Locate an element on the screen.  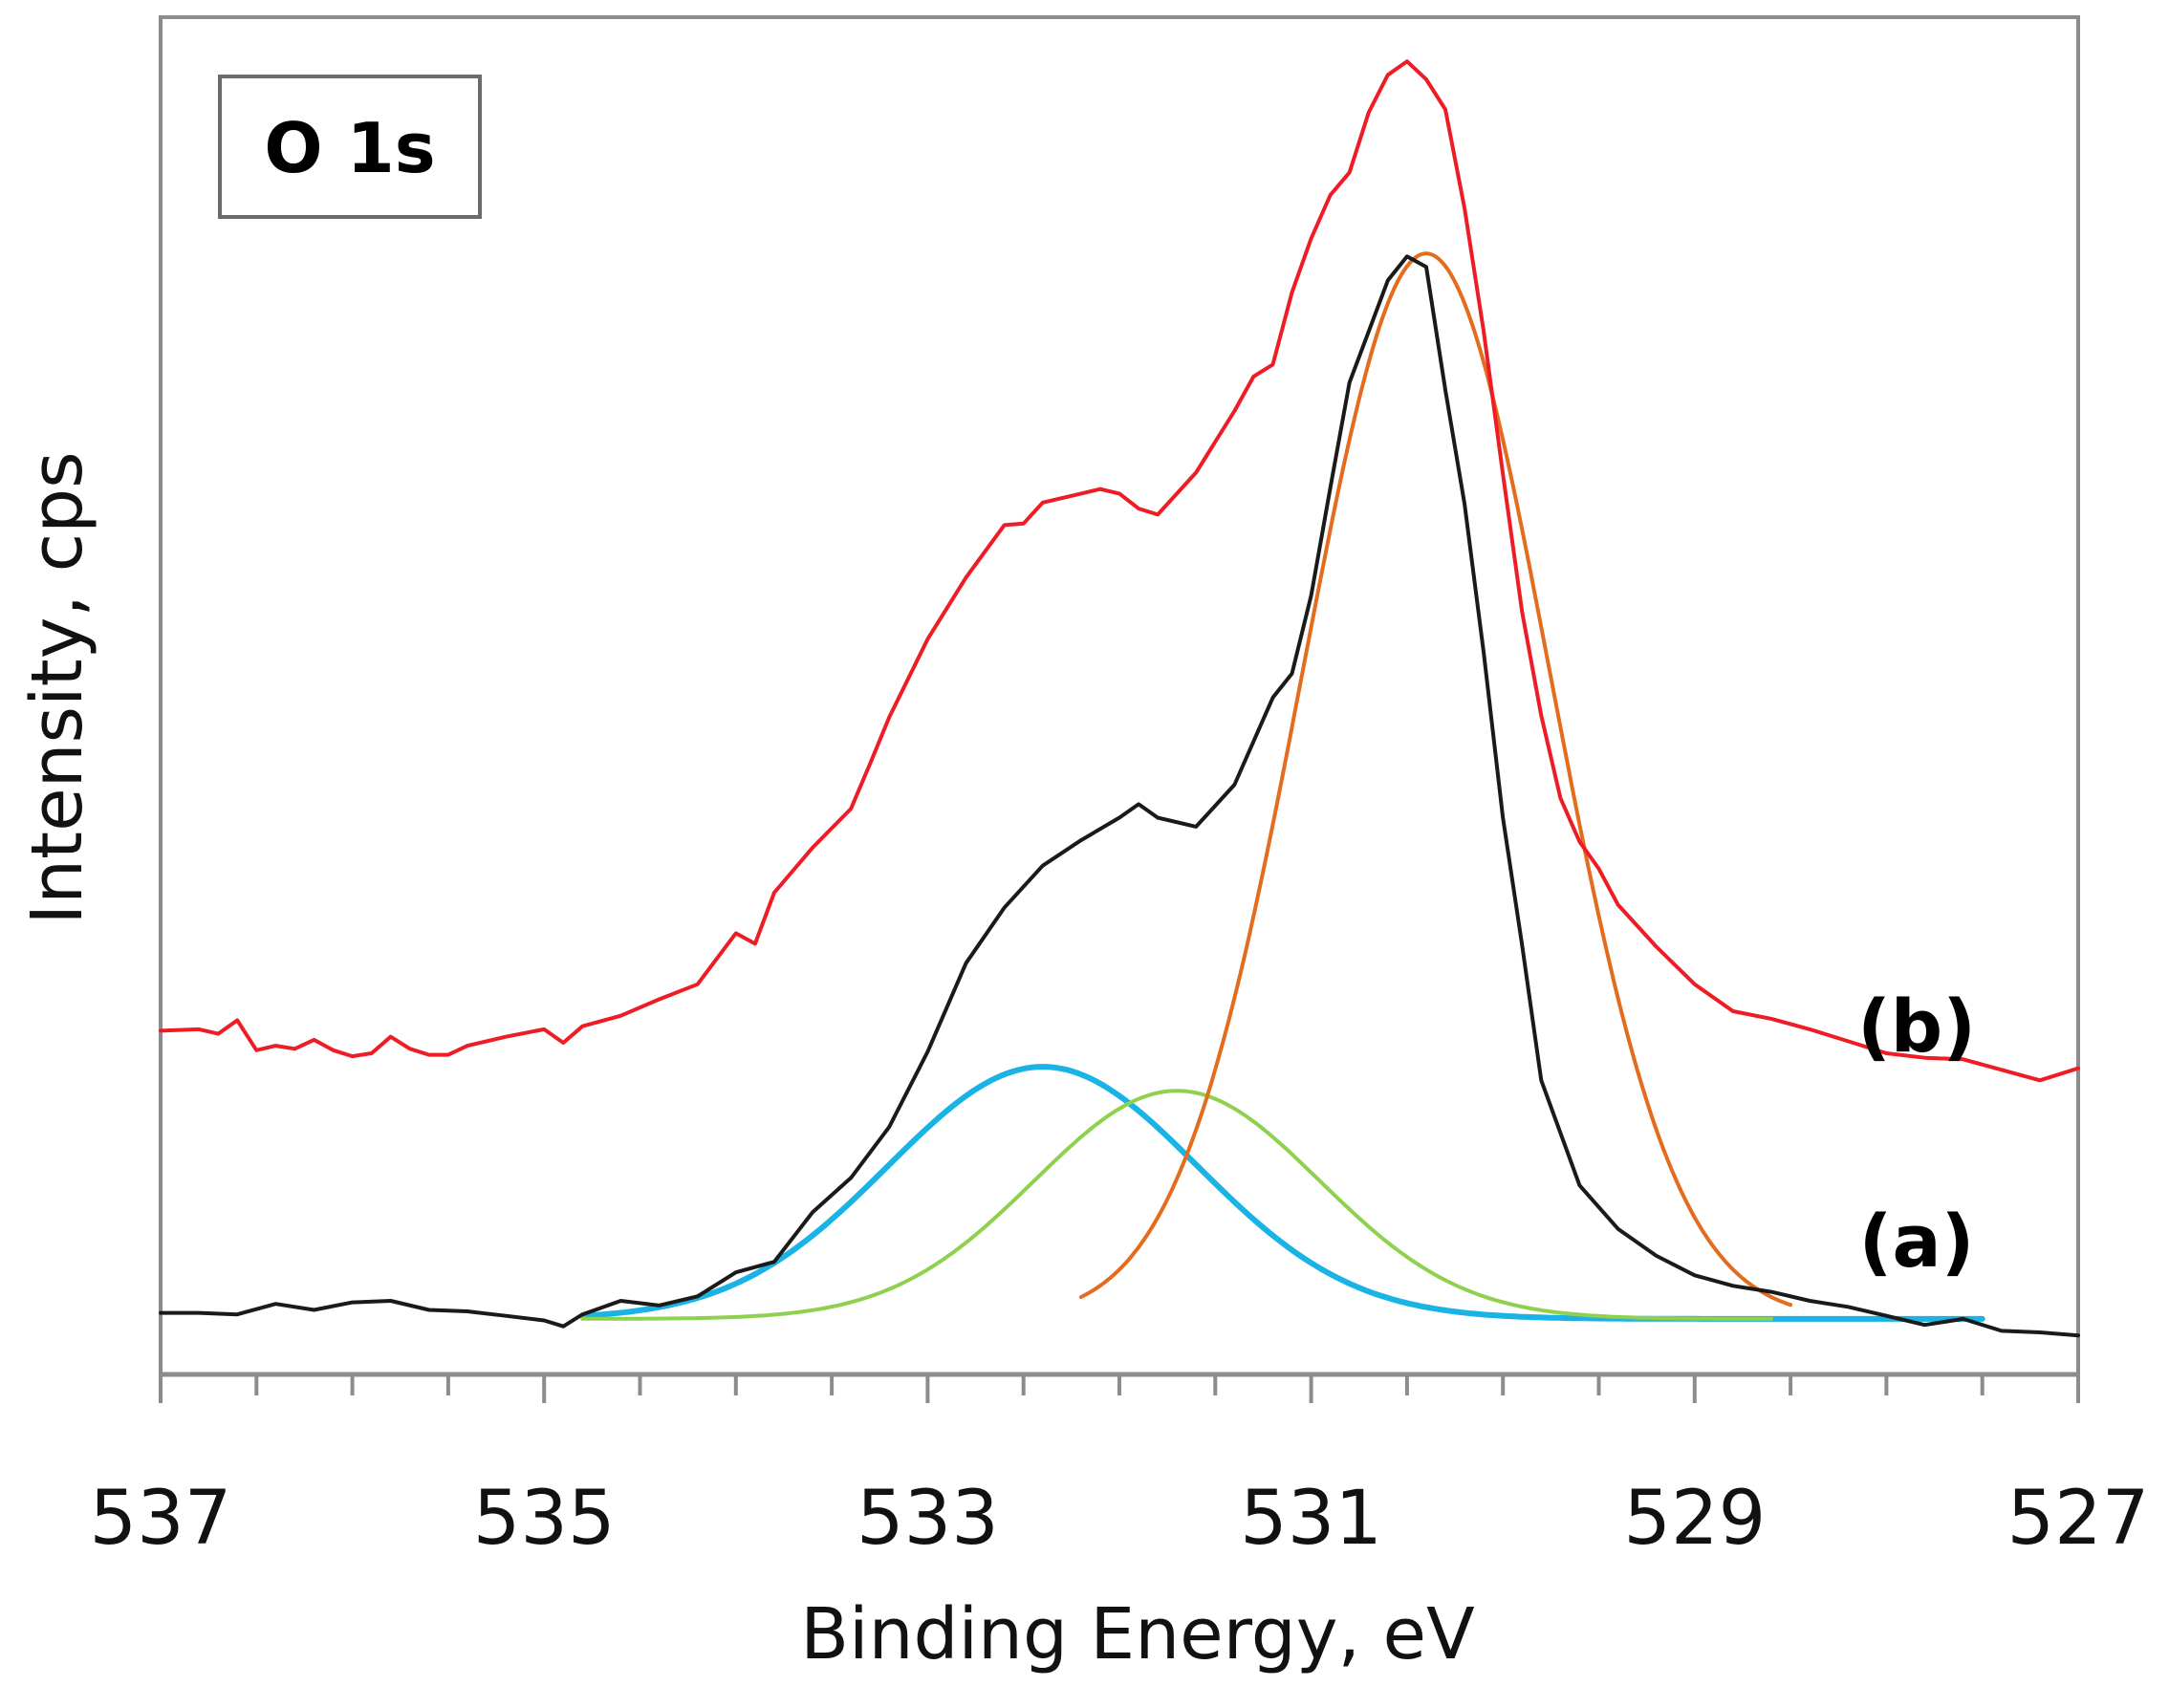
x-axis-title: Binding Energy, eV is located at coordinates (1137, 1634).